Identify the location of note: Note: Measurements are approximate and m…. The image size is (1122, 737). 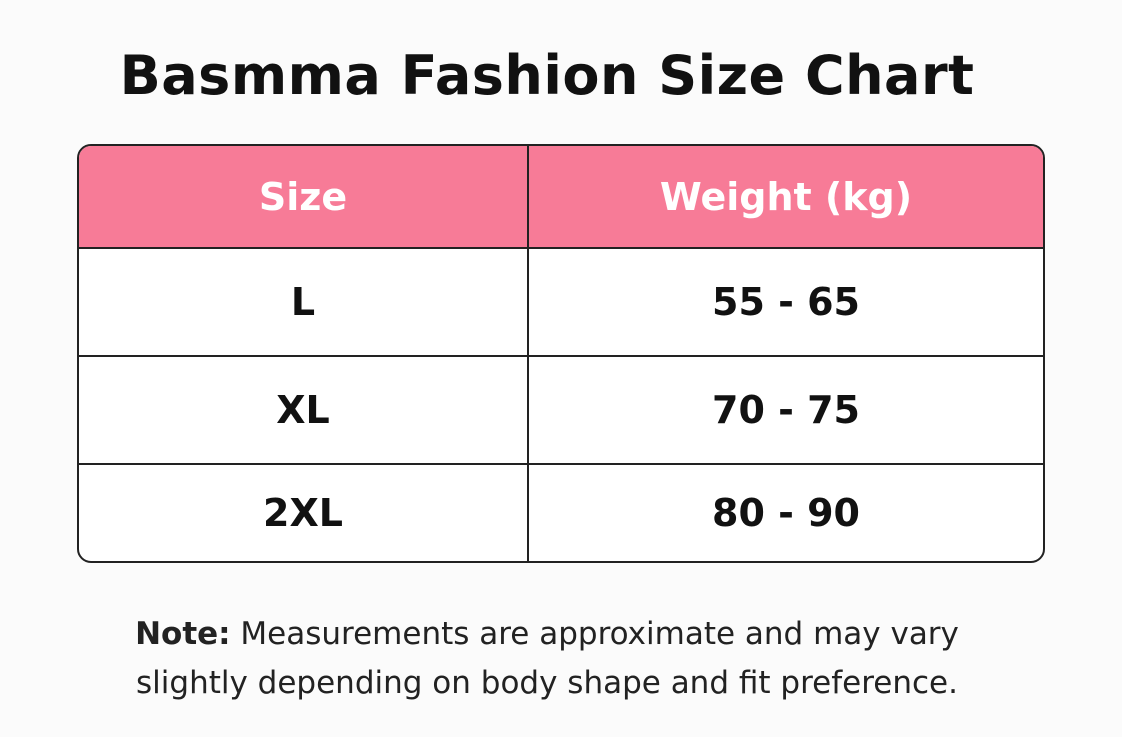
(547, 659).